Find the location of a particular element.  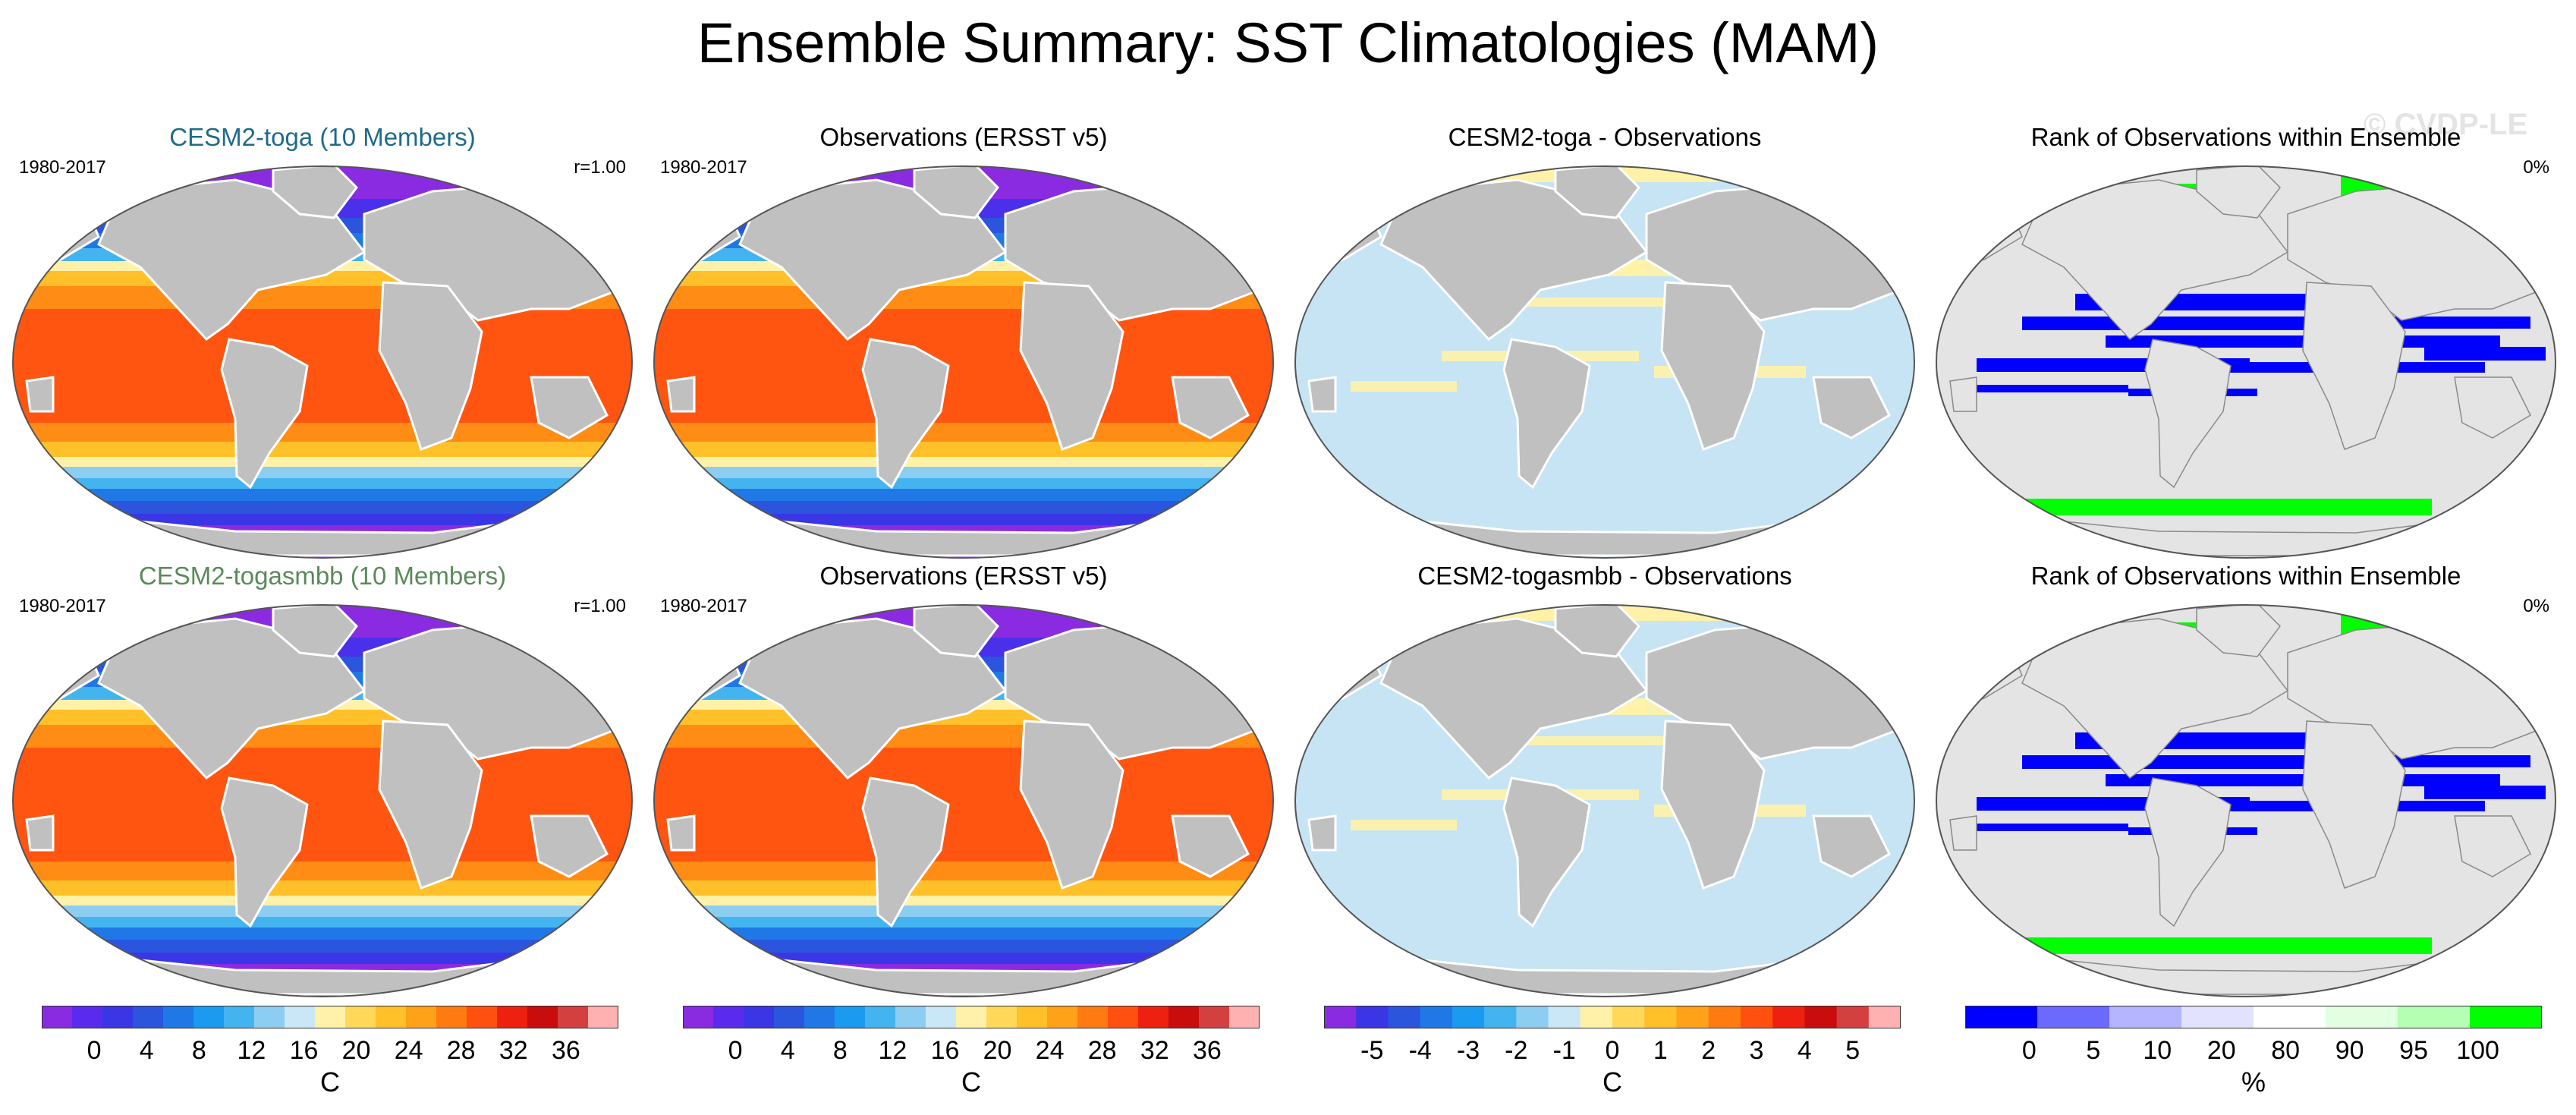

colorbar-tick-label: -2 is located at coordinates (1516, 1050).